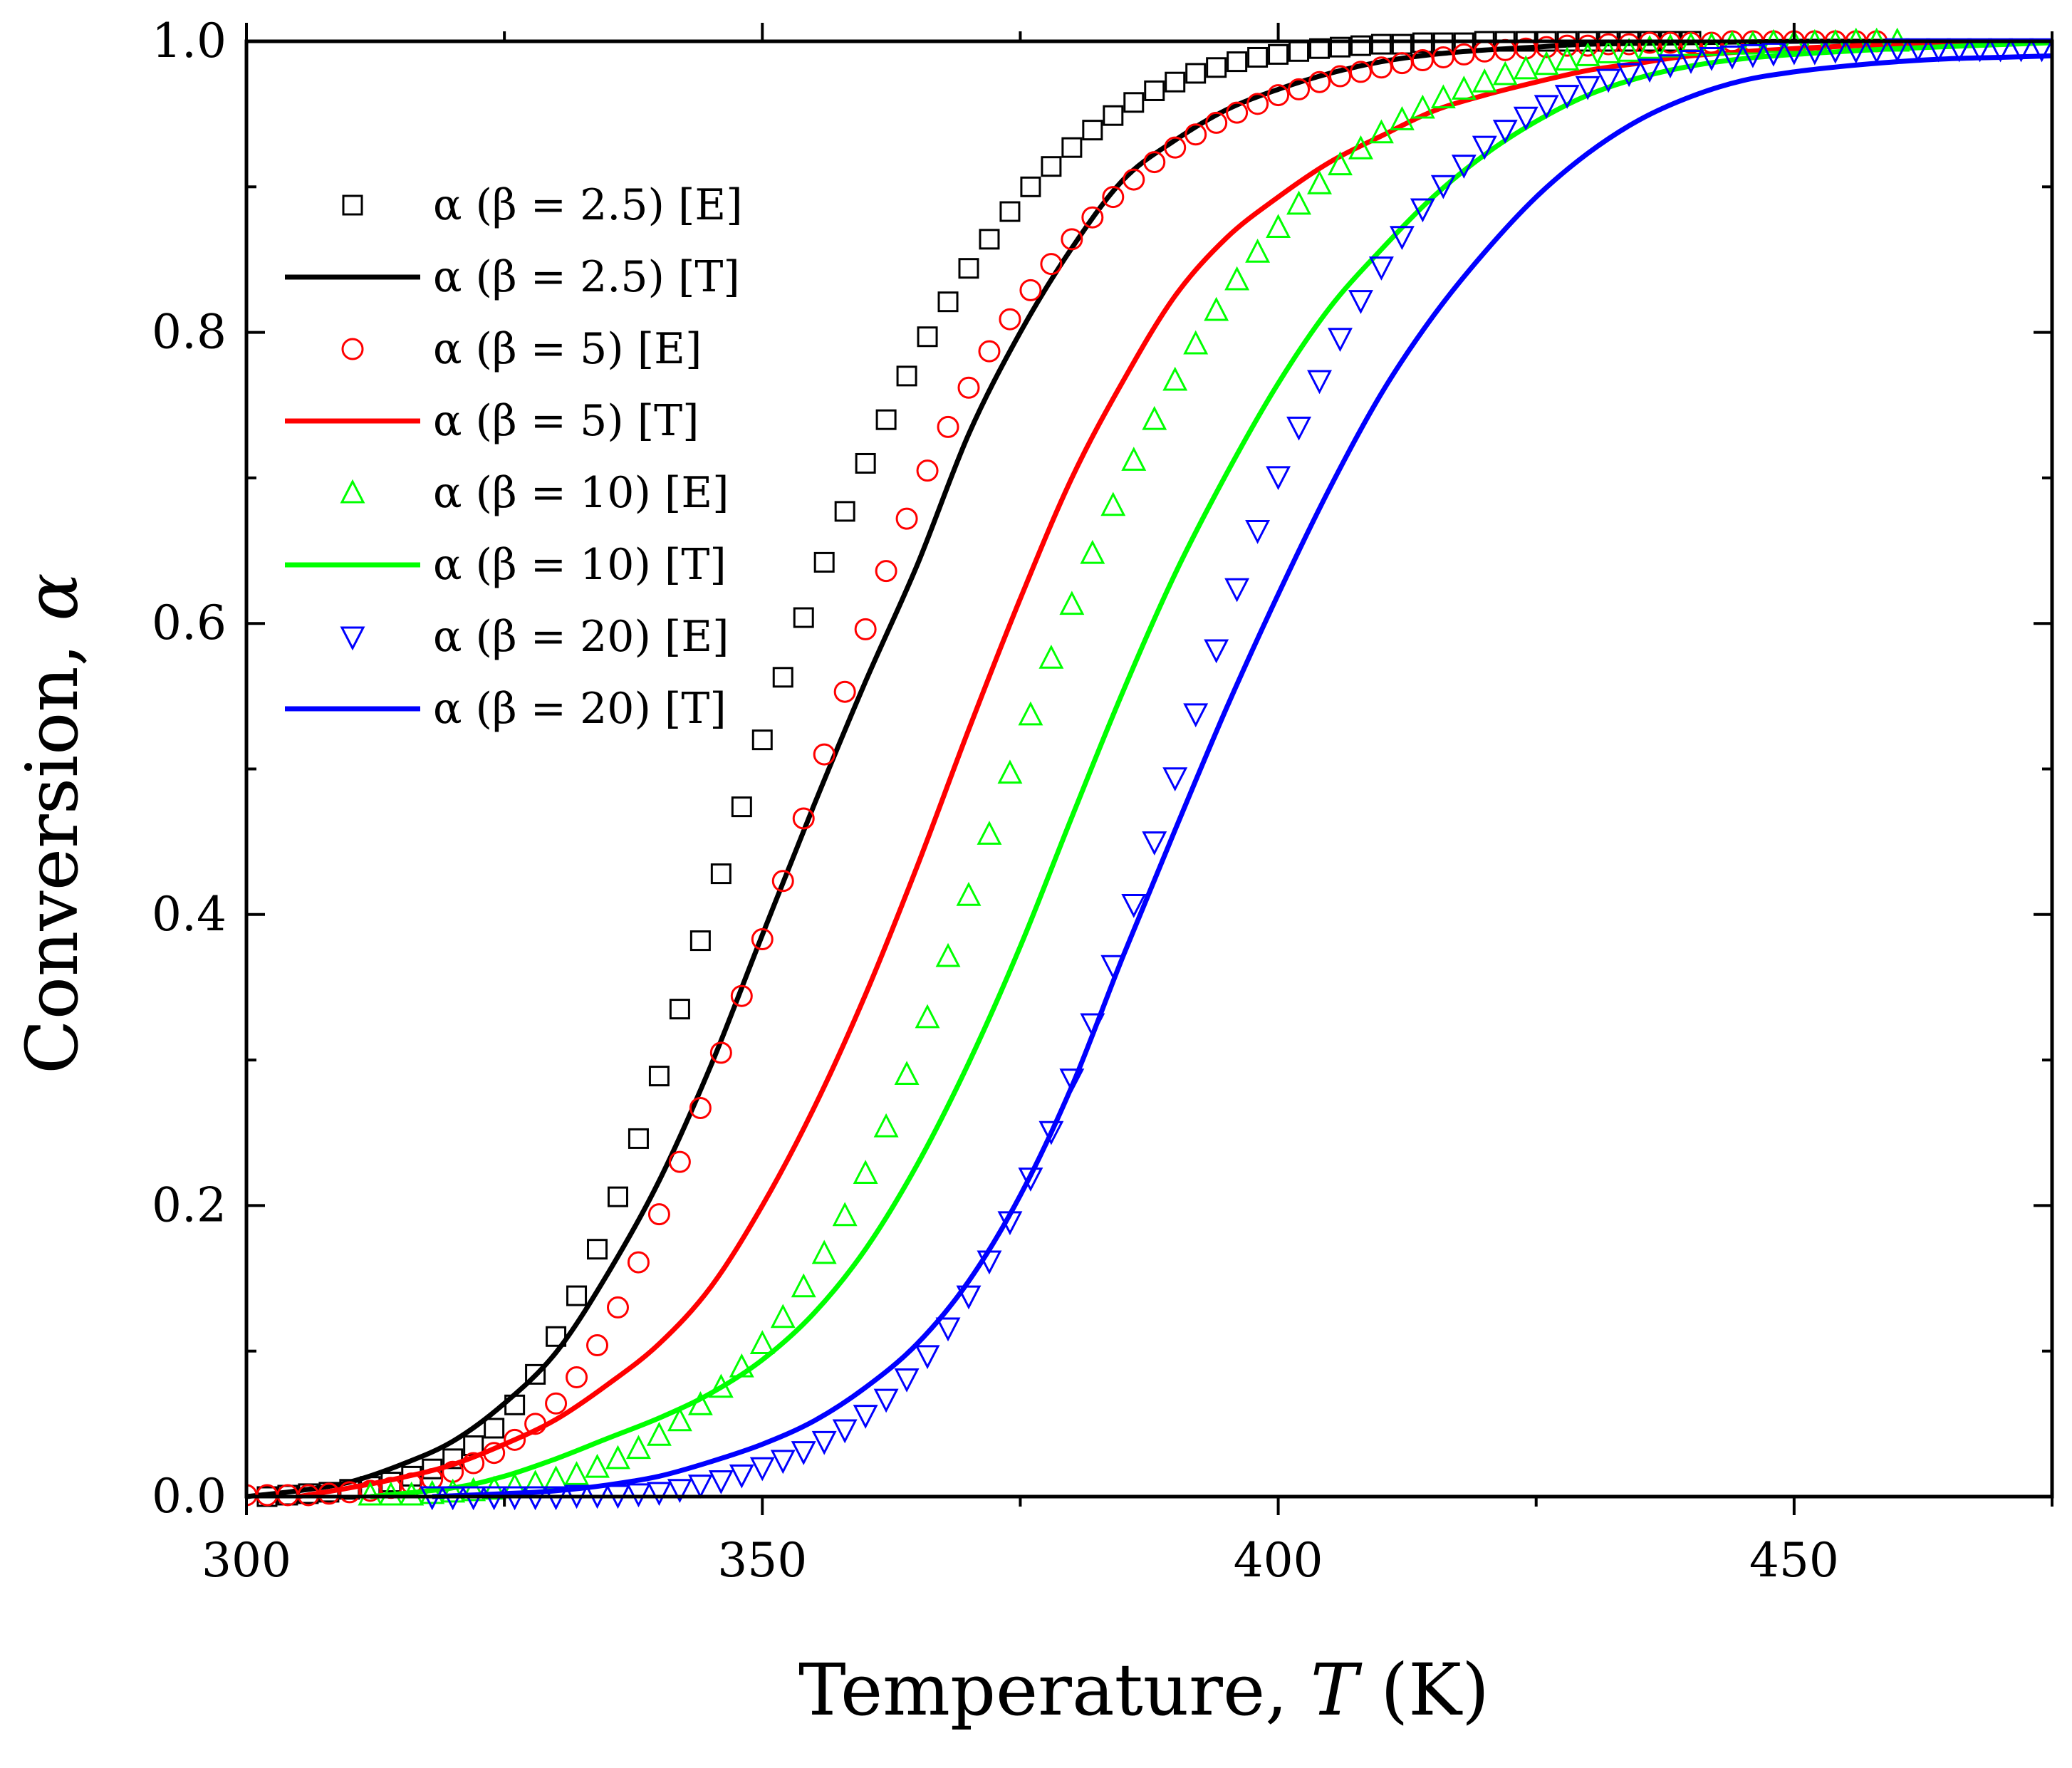  Describe the element at coordinates (53, 597) in the screenshot. I see `y-axis-title-var: α` at that location.